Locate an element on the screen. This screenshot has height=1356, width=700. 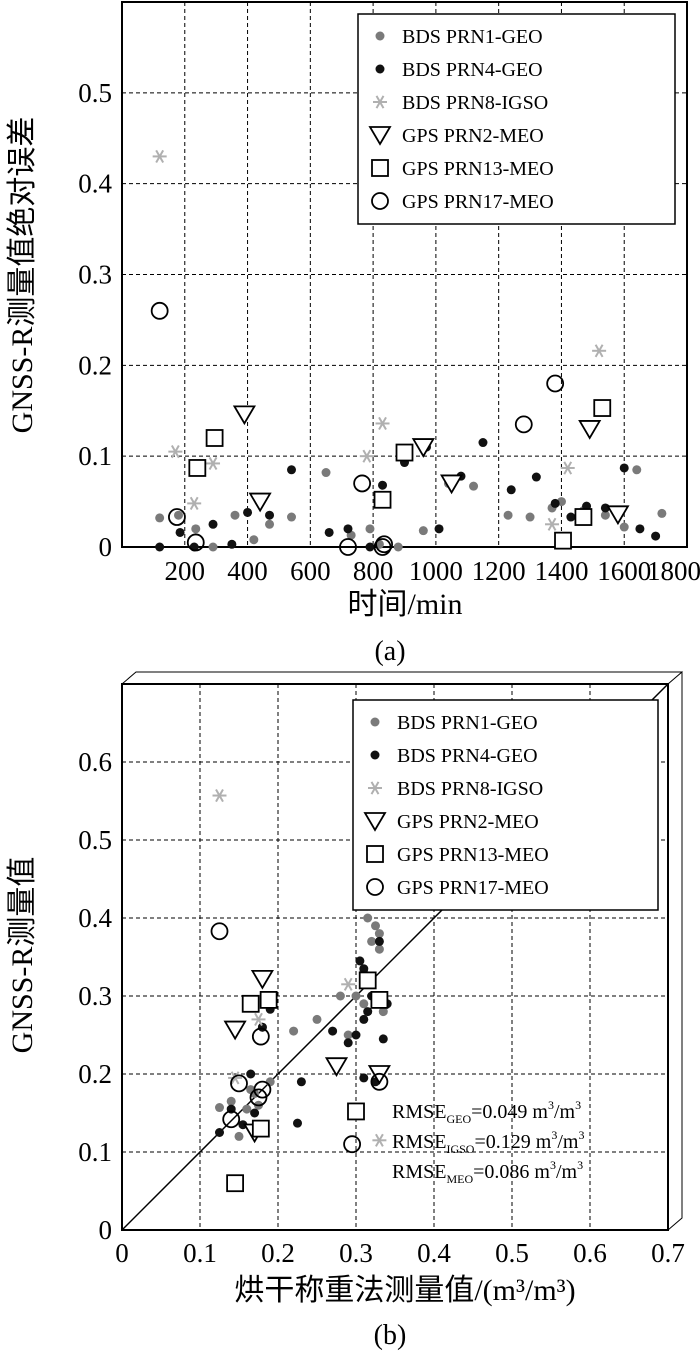
x-tick-label: 0.7 is located at coordinates (668, 1253).